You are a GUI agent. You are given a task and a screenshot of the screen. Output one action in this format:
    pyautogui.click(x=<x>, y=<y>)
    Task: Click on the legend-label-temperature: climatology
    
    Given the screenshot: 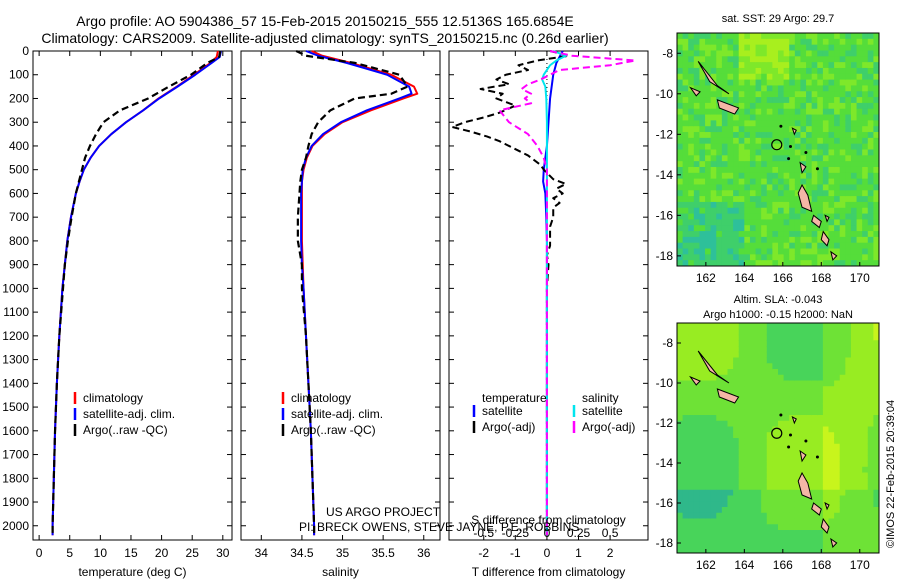 What is the action you would take?
    pyautogui.click(x=113, y=398)
    